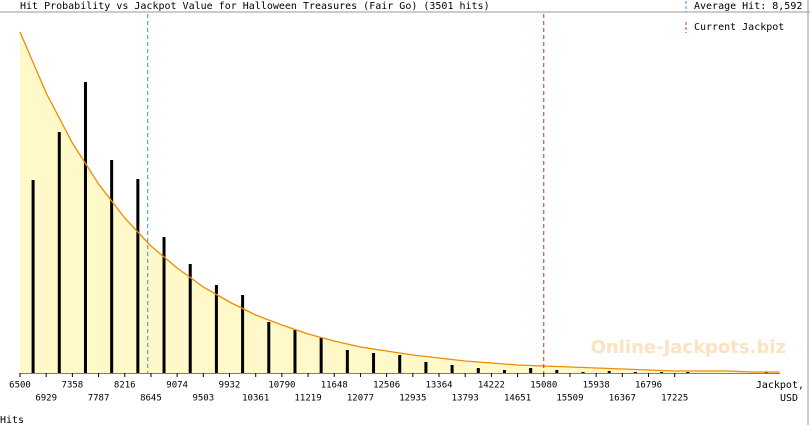  Describe the element at coordinates (203, 399) in the screenshot. I see `x-tick-label: 9503` at that location.